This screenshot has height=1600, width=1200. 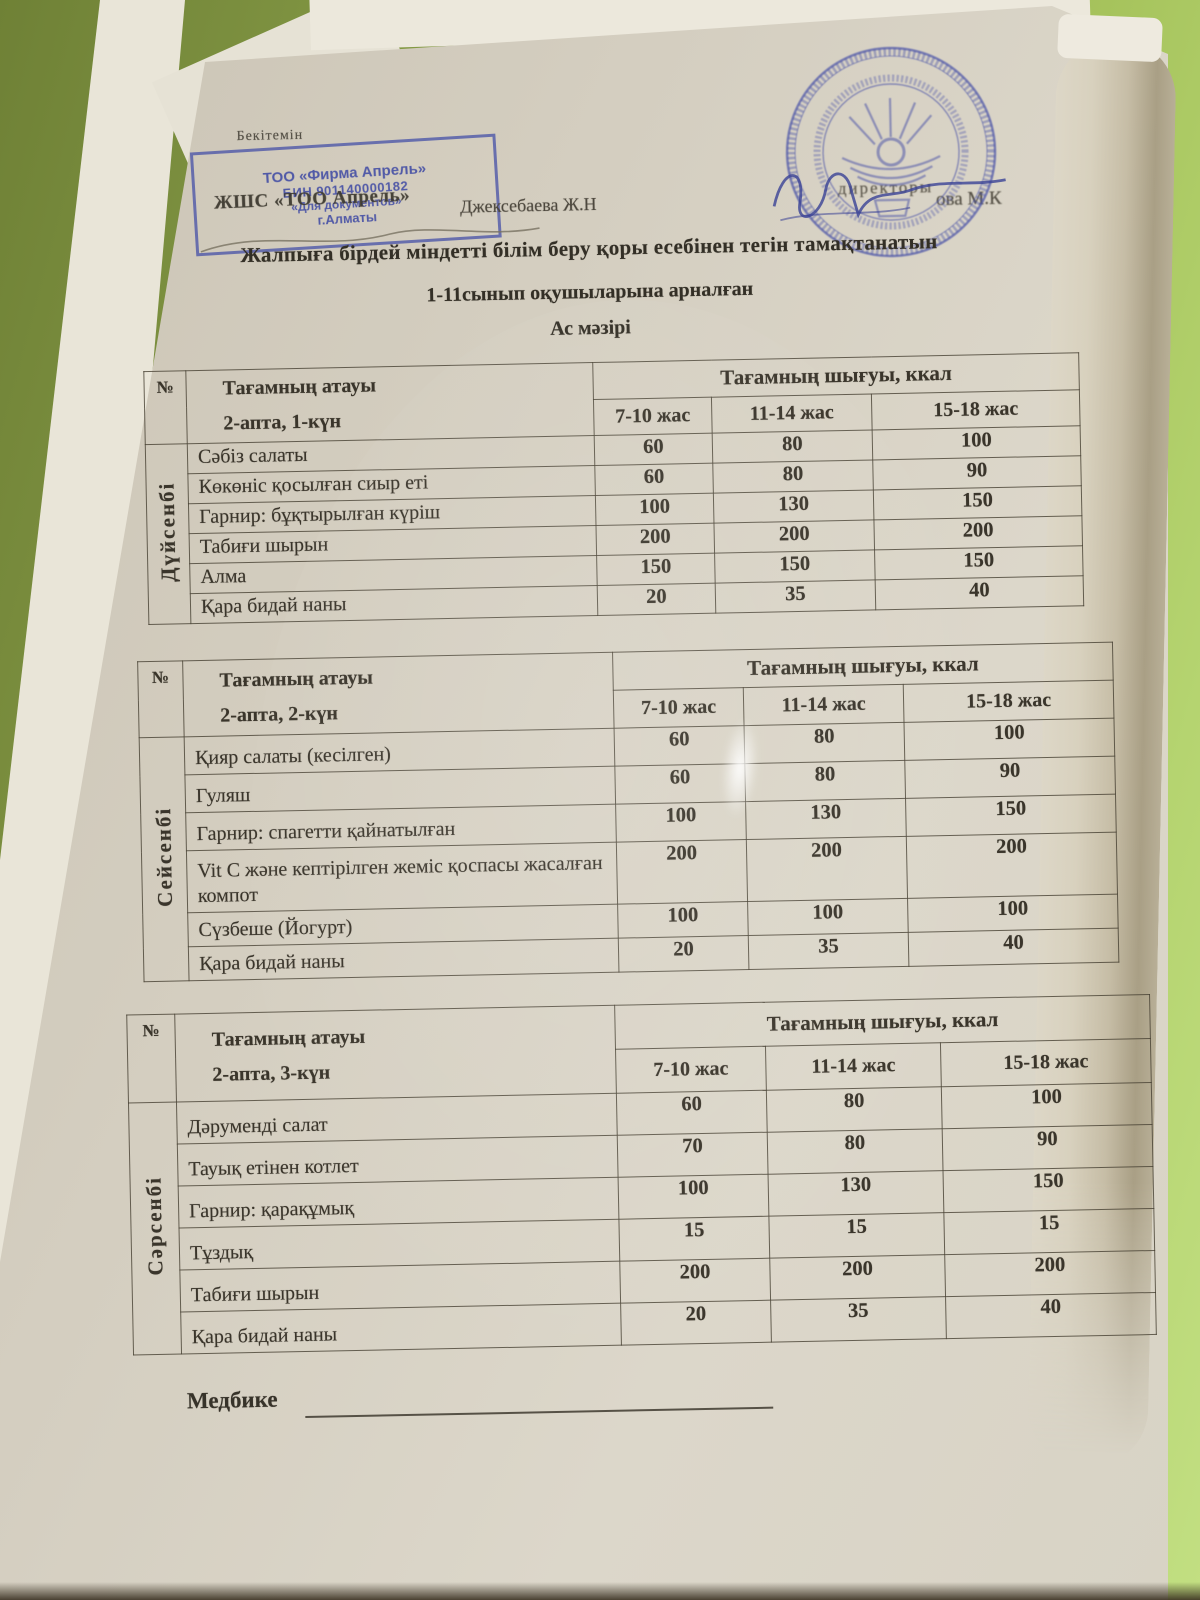 I want to click on nurse-signature-line, so click(x=539, y=1398).